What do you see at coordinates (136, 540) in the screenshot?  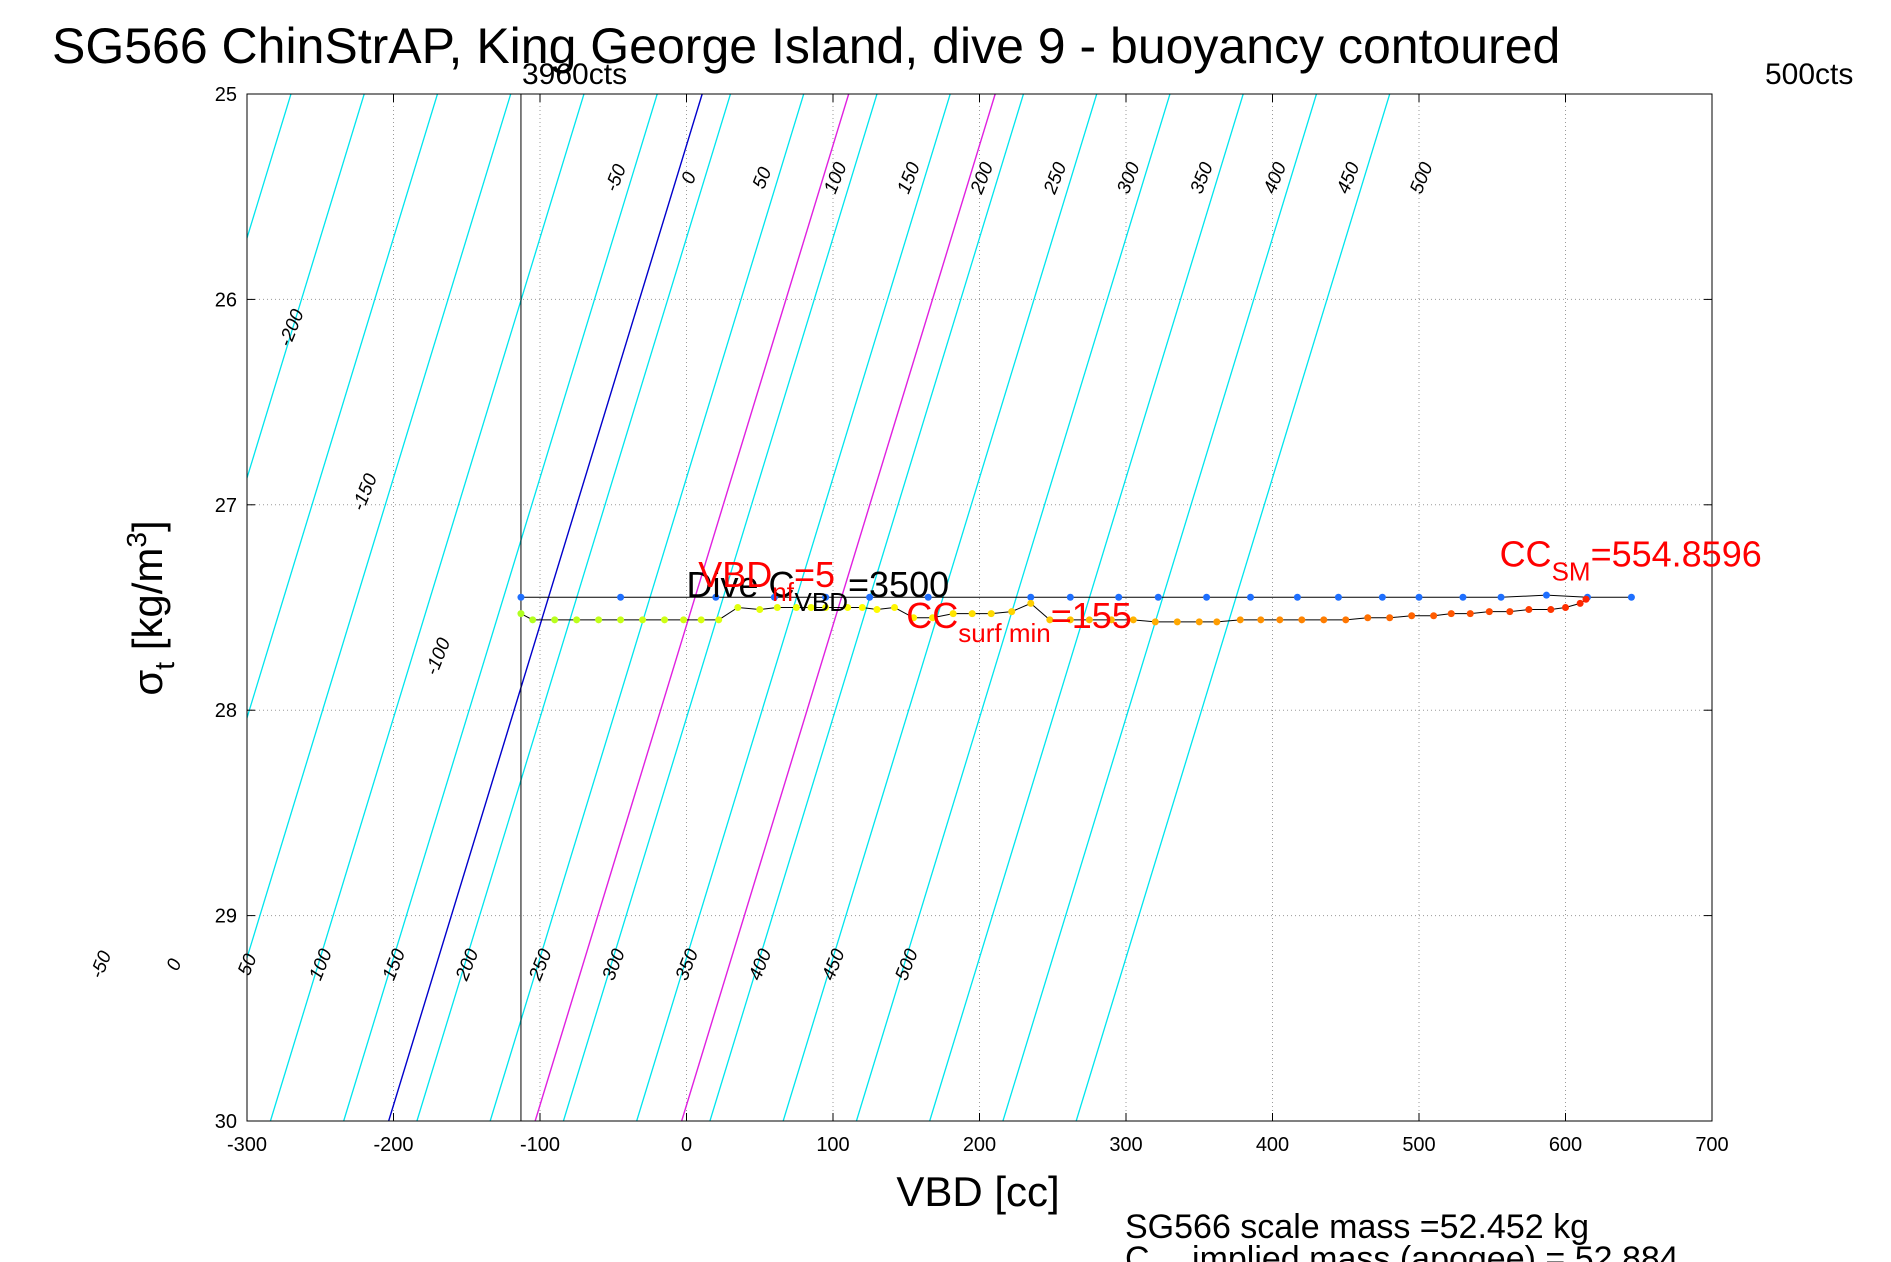 I see `y-axis-label-sup: 3` at bounding box center [136, 540].